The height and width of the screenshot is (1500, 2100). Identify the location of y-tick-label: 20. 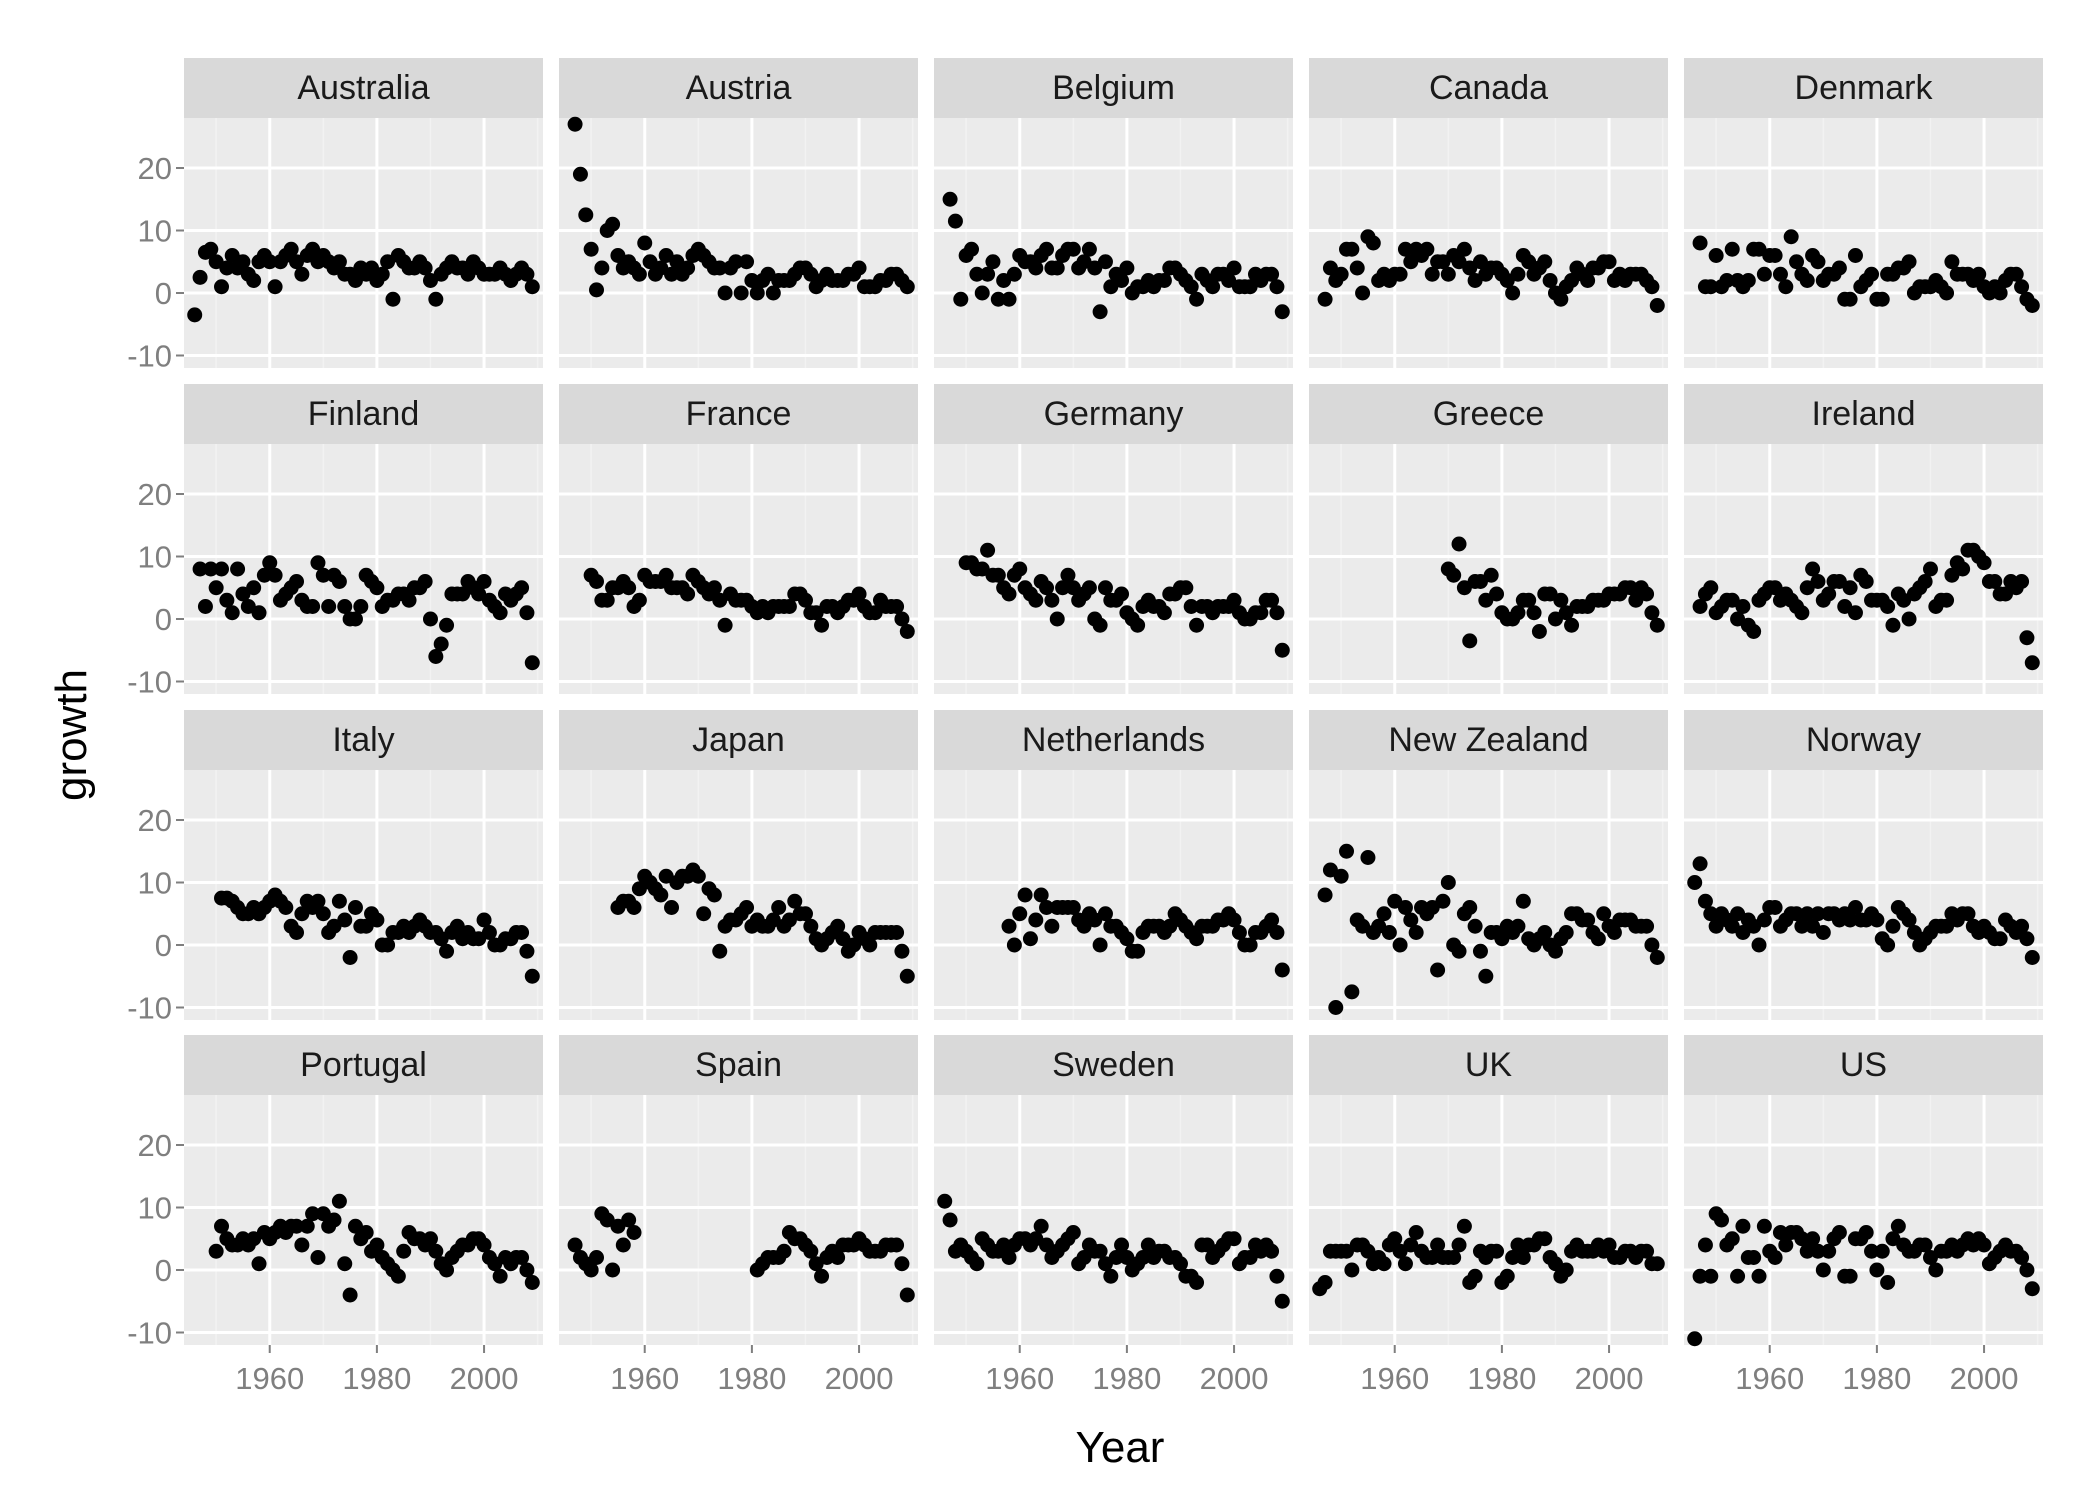
(155, 820).